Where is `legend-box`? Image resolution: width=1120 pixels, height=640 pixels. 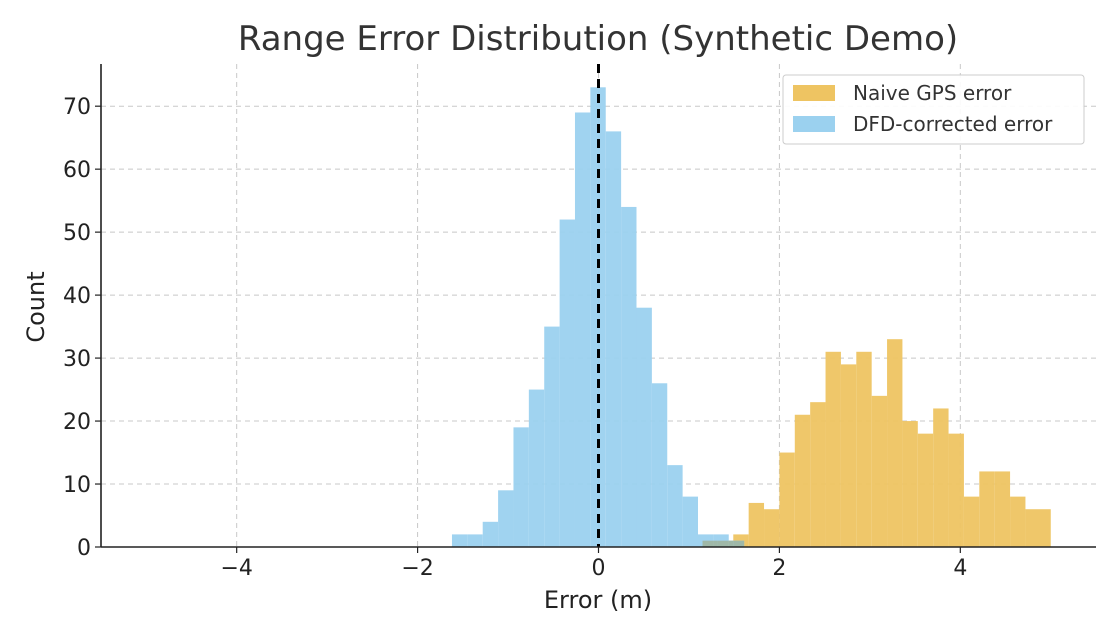 legend-box is located at coordinates (933, 109).